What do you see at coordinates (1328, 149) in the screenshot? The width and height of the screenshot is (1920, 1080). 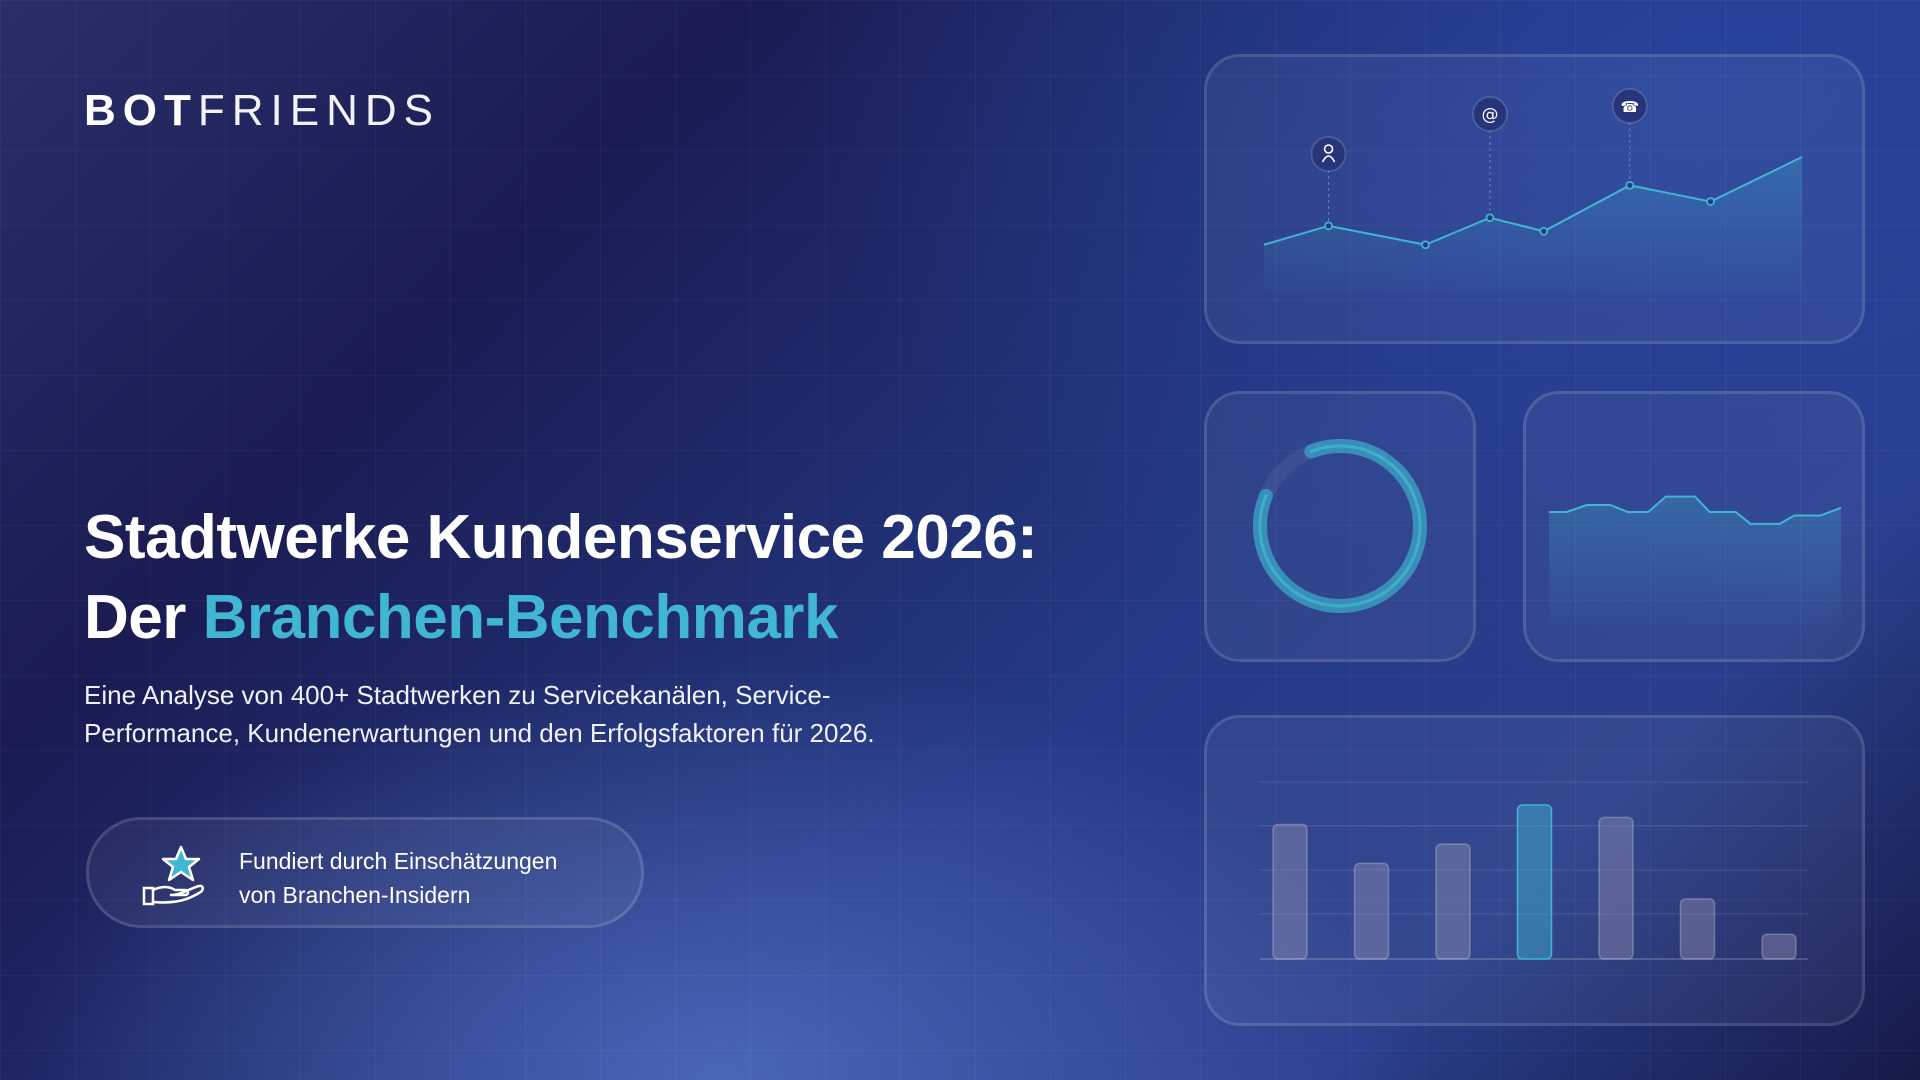 I see `user-icon` at bounding box center [1328, 149].